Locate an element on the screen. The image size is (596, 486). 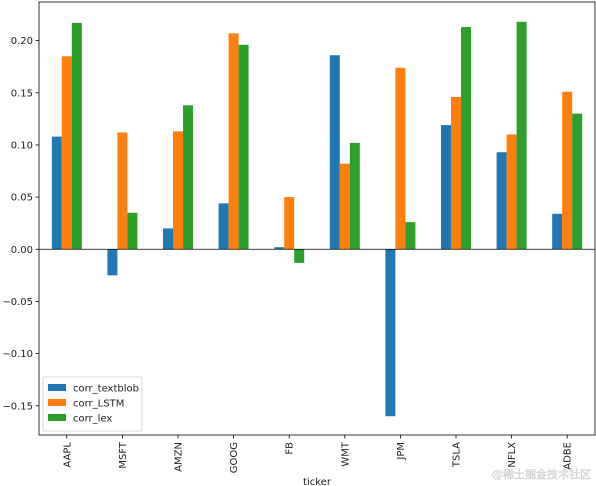
x-tick-label-AAPL: AAPL is located at coordinates (67, 455).